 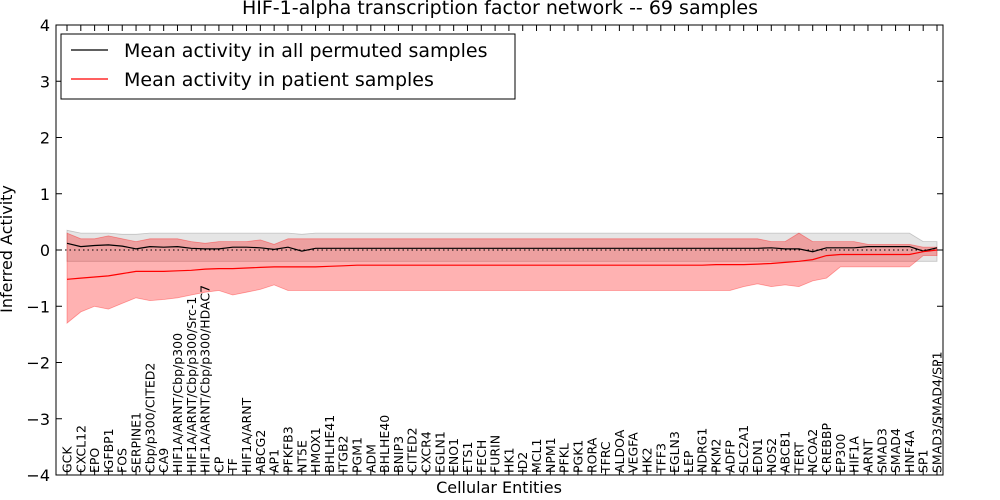 I want to click on x-tick-label: PFKL, so click(x=564, y=458).